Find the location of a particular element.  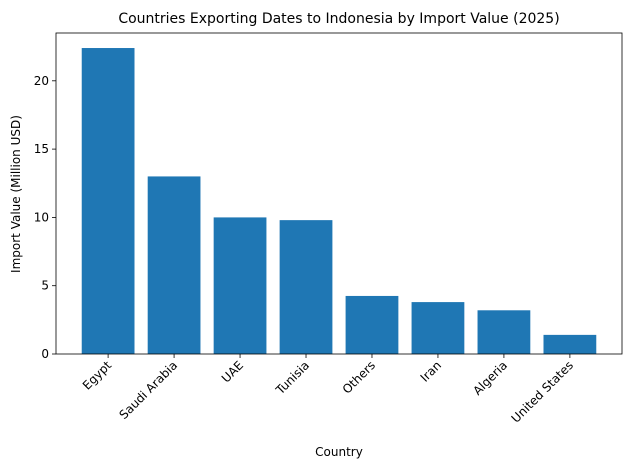

x-tick-label: United States is located at coordinates (542, 391).